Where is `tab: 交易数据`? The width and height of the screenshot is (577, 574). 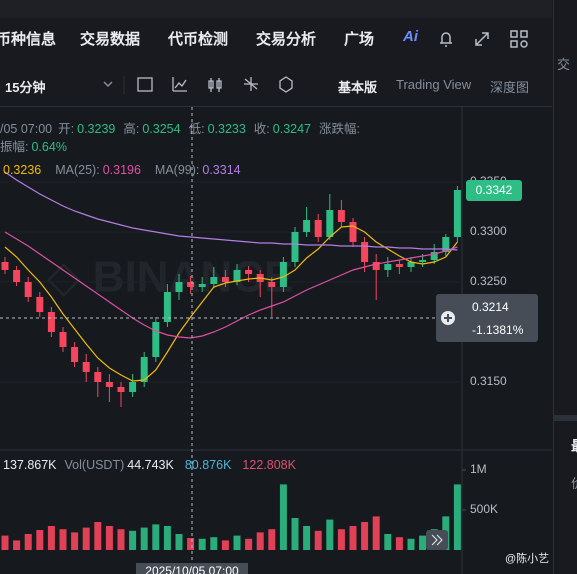
tab: 交易数据 is located at coordinates (110, 39).